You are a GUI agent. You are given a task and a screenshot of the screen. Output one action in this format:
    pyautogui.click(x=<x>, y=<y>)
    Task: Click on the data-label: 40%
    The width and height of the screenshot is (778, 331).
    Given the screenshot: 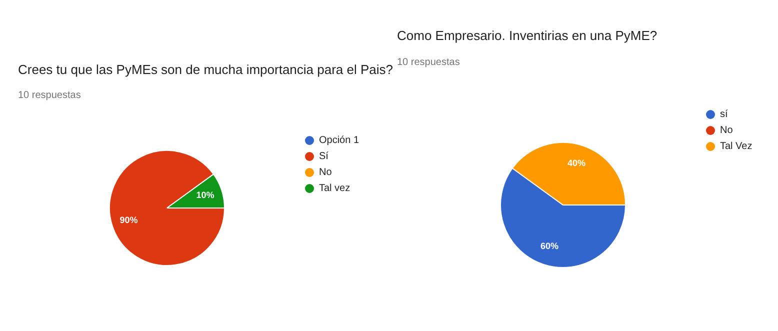 What is the action you would take?
    pyautogui.click(x=577, y=163)
    